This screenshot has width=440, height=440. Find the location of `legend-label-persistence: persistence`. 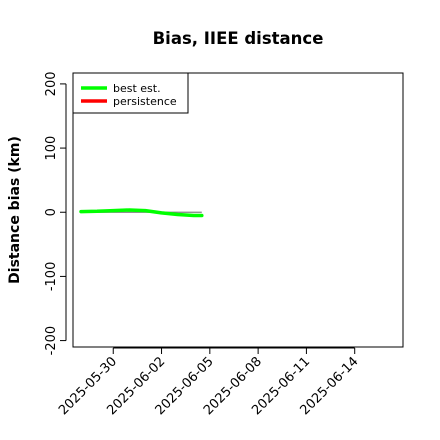

legend-label-persistence: persistence is located at coordinates (145, 101).